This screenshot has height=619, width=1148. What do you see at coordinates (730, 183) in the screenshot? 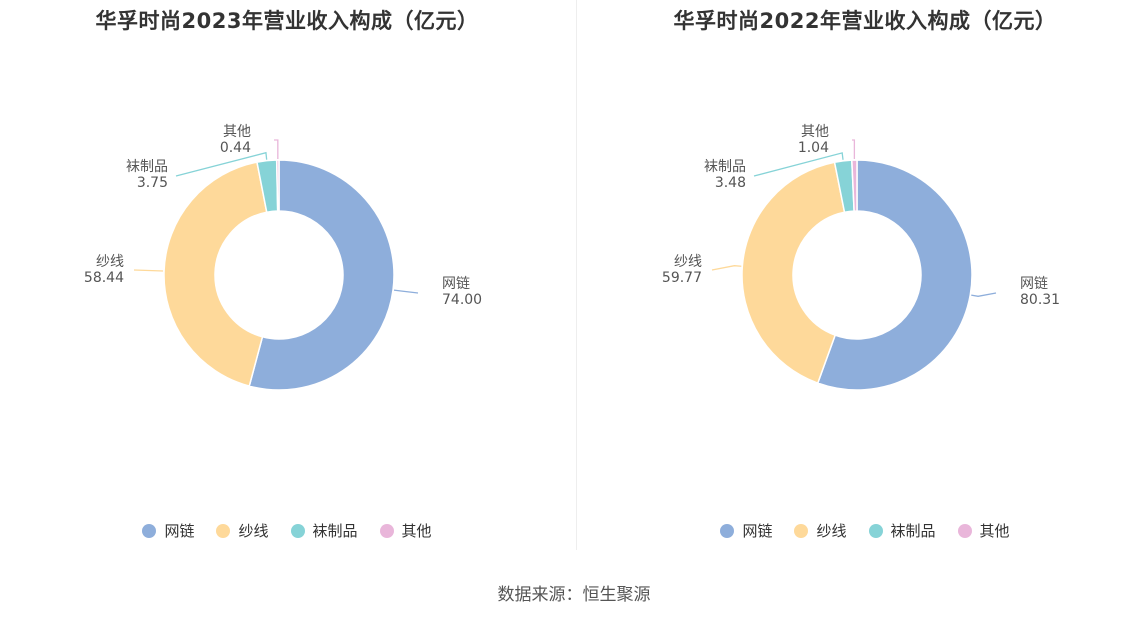
I see `data-label-value-wazhipin: 3.48` at bounding box center [730, 183].